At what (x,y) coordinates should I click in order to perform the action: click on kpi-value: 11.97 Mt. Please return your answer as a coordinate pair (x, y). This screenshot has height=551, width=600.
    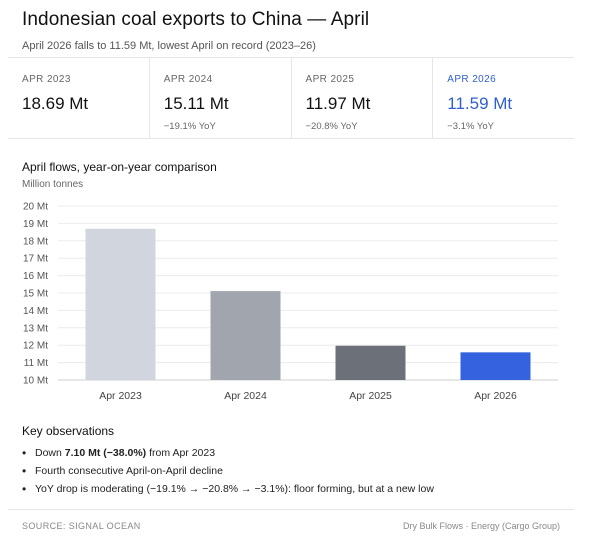
    Looking at the image, I should click on (338, 103).